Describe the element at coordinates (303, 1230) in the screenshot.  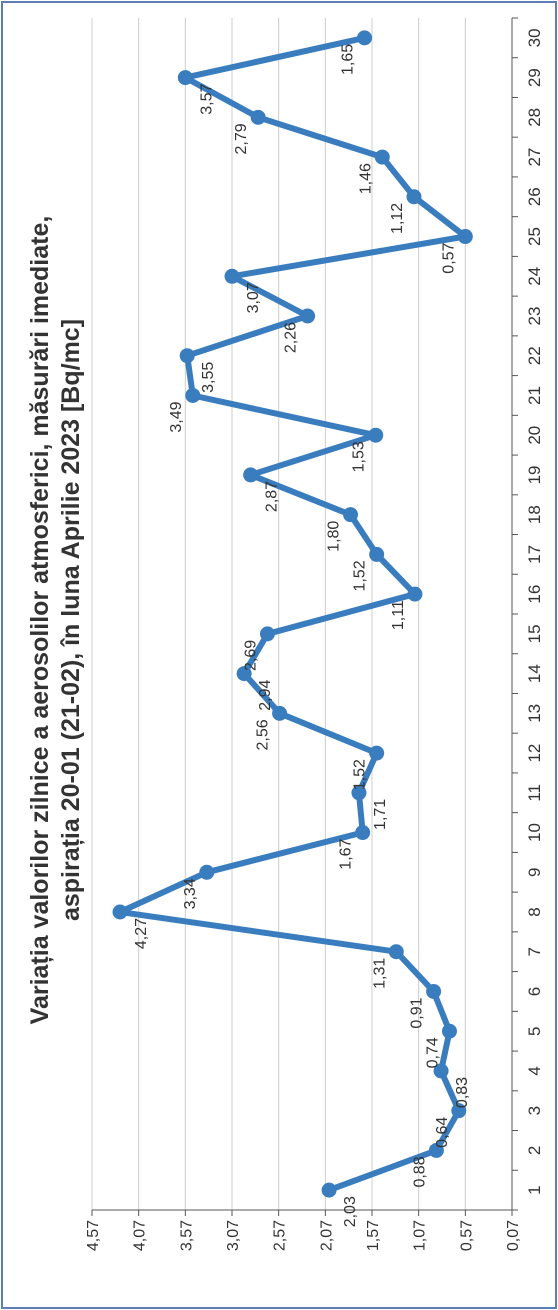
I see `y-axis-ticks: 0,07 0,57 1,07 1,57 2,07 2,57 3,07 3,57 4,07 4,57` at that location.